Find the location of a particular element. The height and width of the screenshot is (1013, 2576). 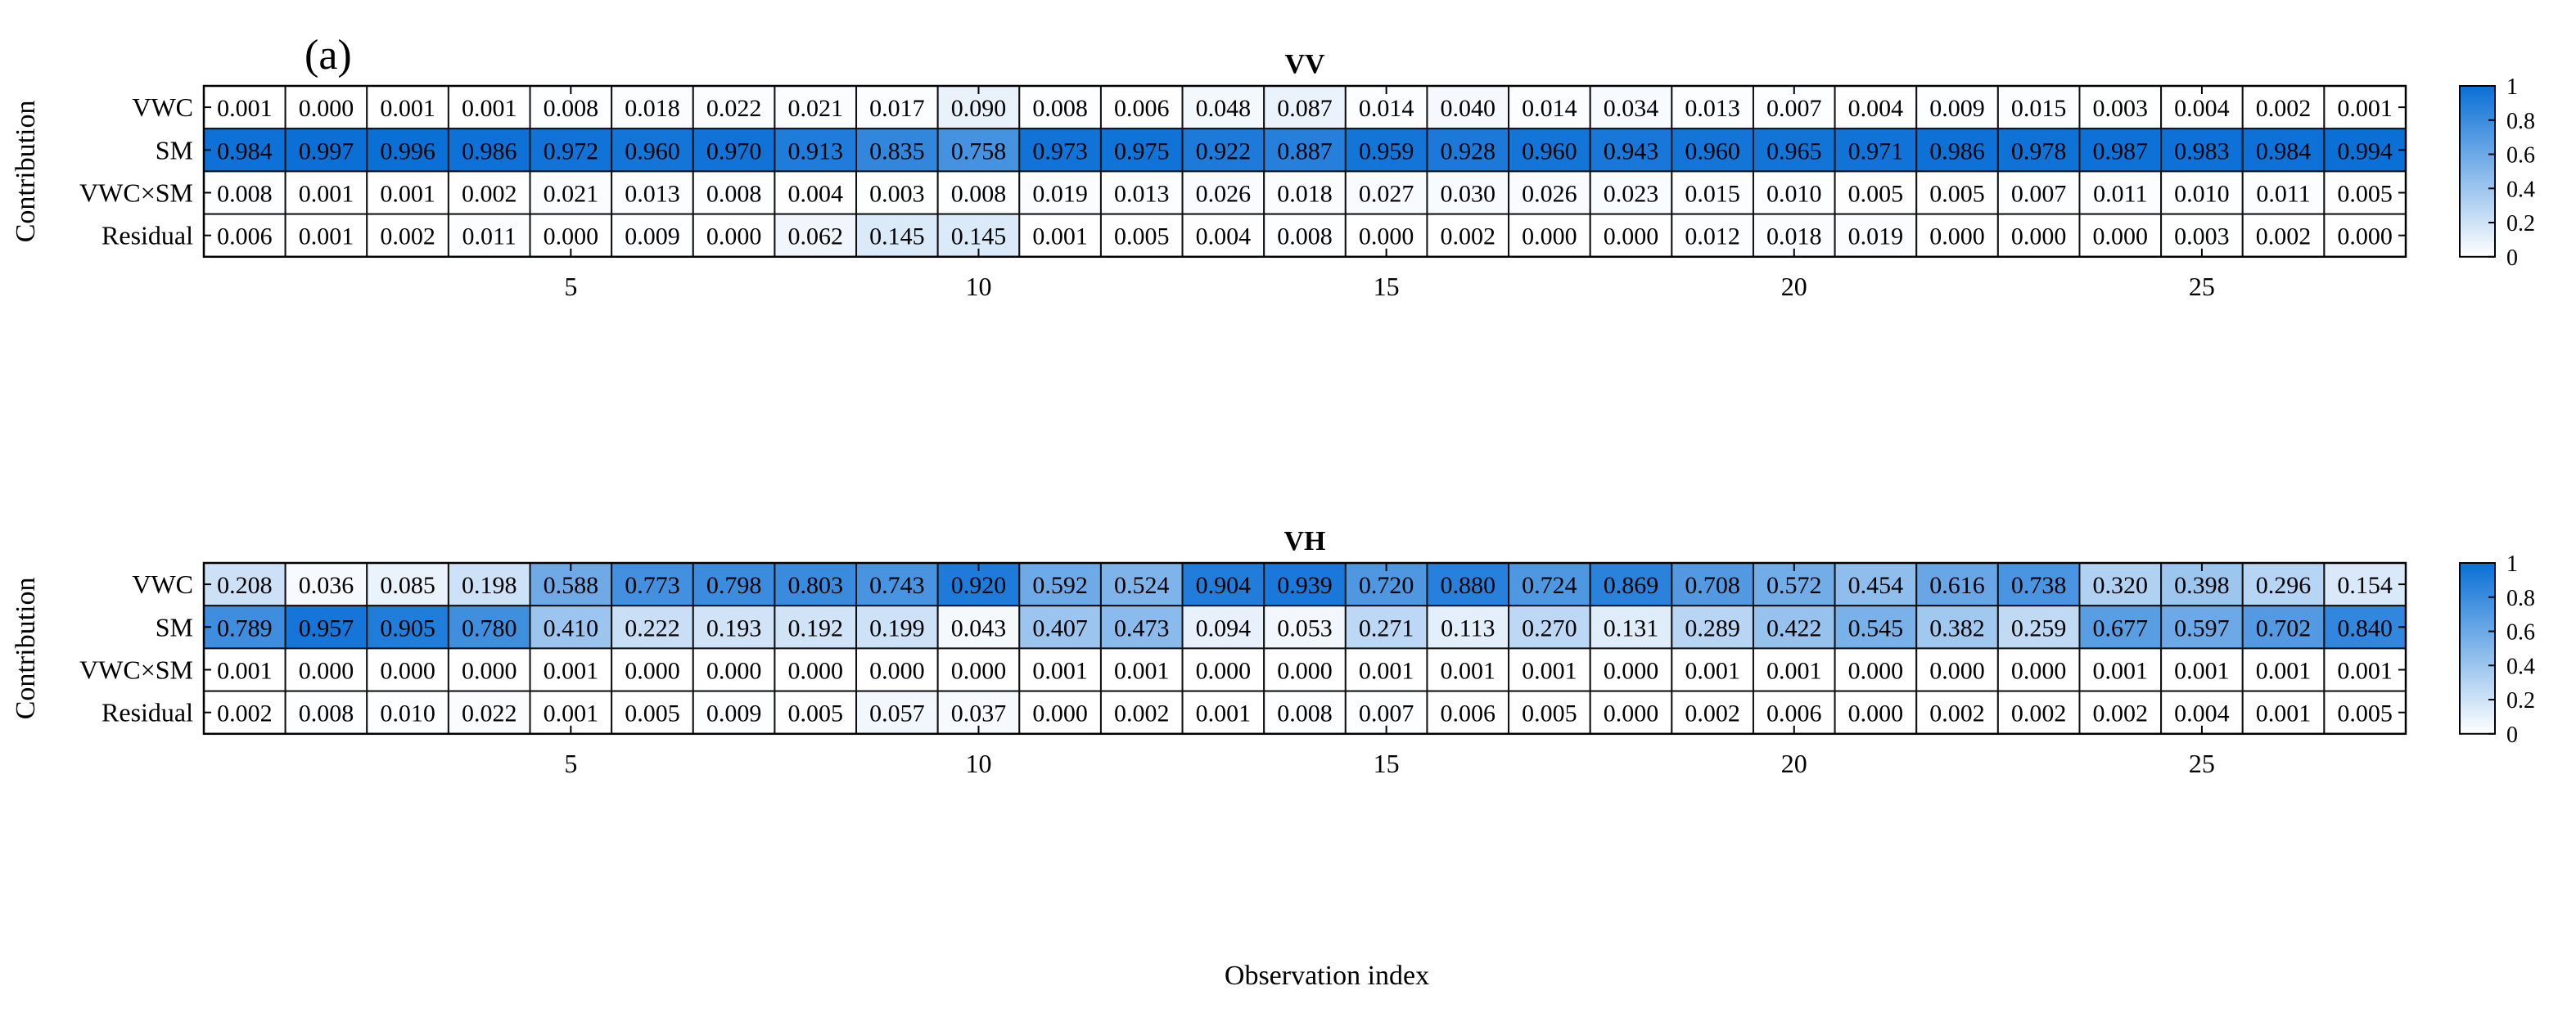

cell-value-label: 0.972 is located at coordinates (571, 151).